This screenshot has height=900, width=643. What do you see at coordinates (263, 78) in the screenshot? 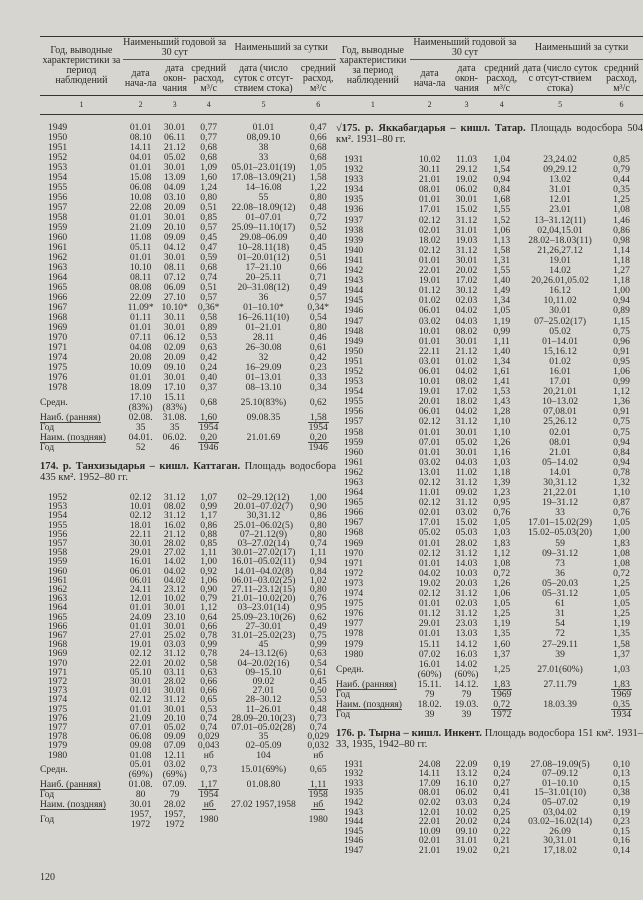
I see `header-dateDay: дата (число суток с отсут-ствием стока)` at bounding box center [263, 78].